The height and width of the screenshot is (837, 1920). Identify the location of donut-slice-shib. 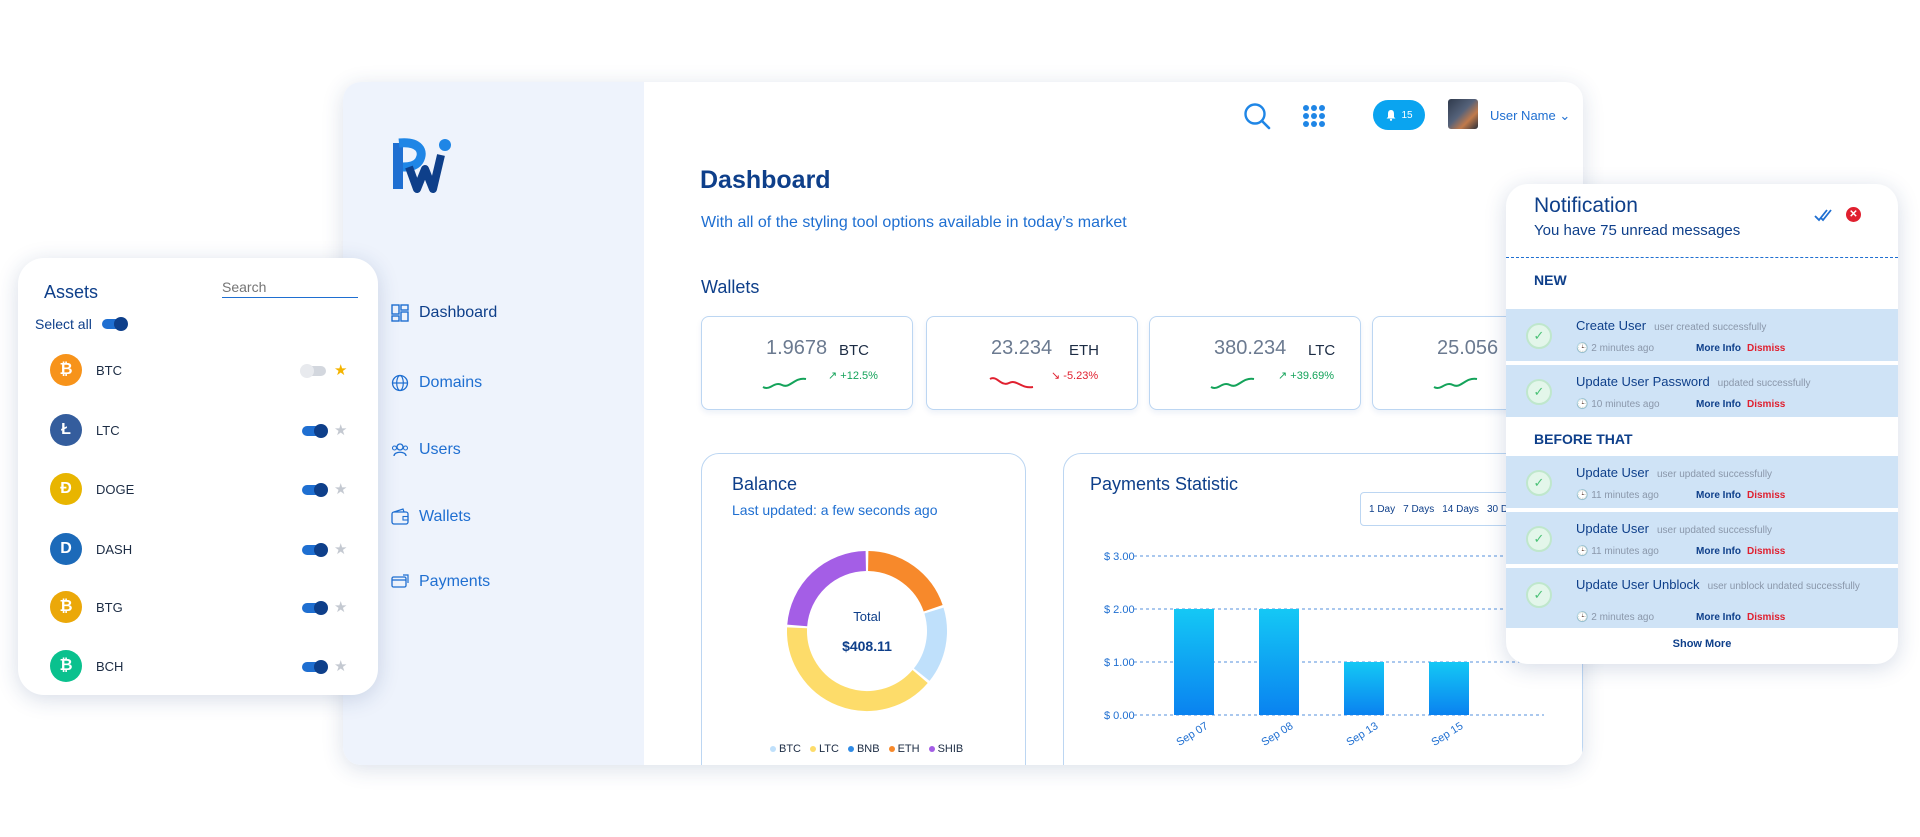
(827, 589).